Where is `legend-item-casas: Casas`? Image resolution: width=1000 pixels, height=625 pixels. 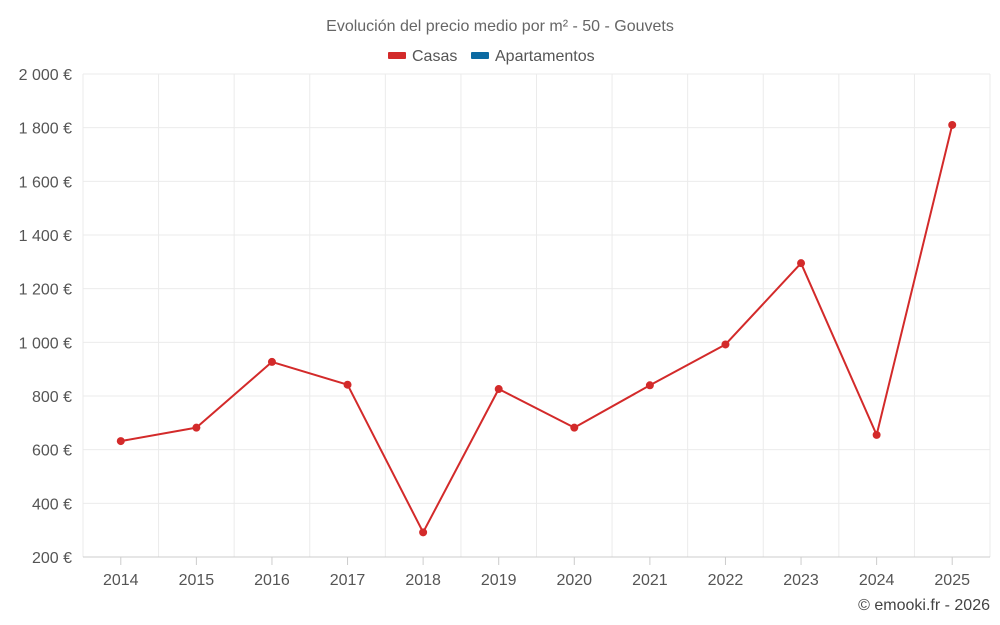
legend-item-casas: Casas is located at coordinates (422, 56).